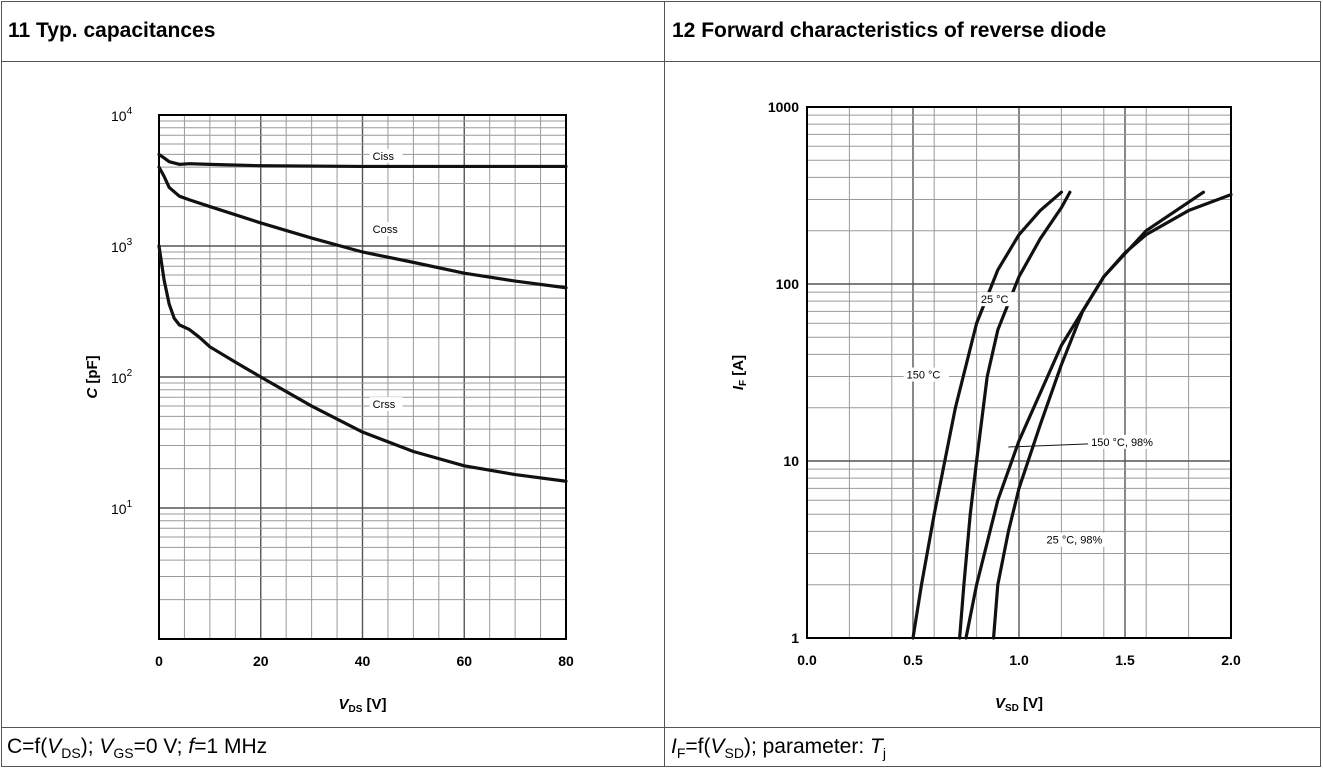 This screenshot has width=1323, height=773. I want to click on left-panel-heading: 11 Typ. capacitances, so click(112, 30).